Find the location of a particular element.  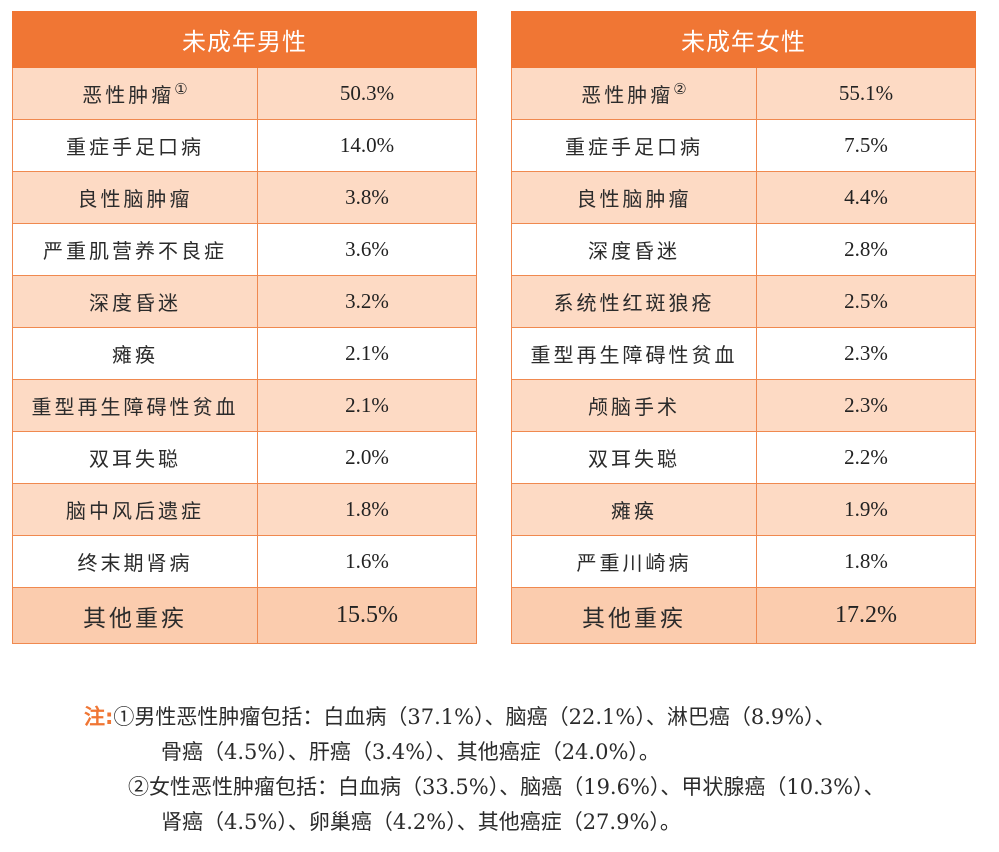

table-row: 双耳失聪 2.0% is located at coordinates (244, 457).